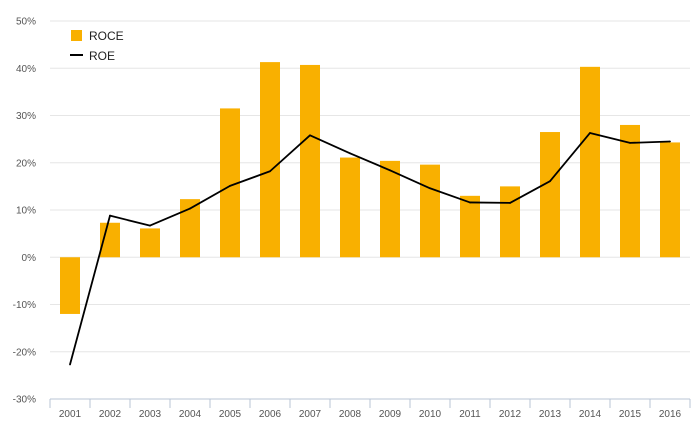 This screenshot has height=433, width=700. Describe the element at coordinates (390, 209) in the screenshot. I see `bar-roce-2009` at that location.